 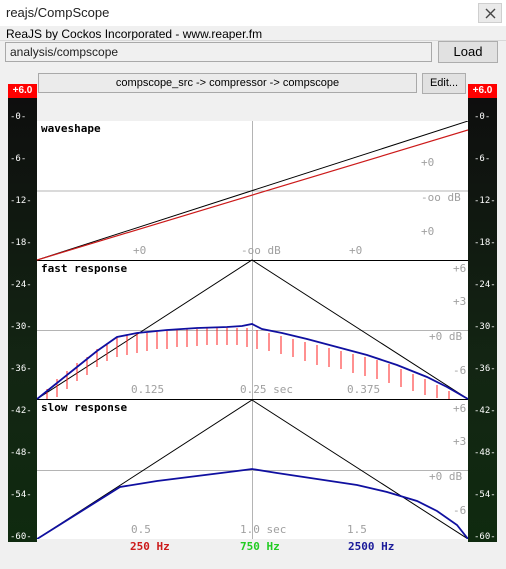 I want to click on close-icon, so click(x=490, y=13).